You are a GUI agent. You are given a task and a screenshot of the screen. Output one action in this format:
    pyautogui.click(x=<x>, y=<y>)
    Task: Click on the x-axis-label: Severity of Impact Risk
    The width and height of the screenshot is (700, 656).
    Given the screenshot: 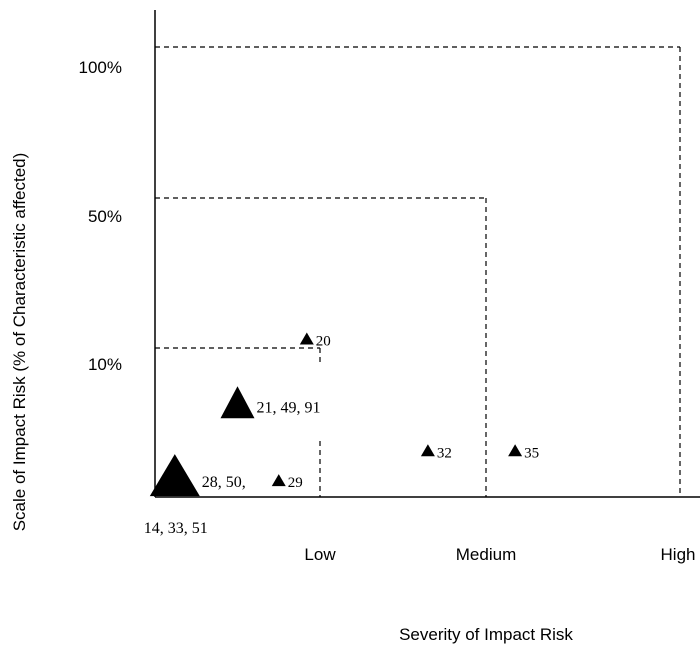 What is the action you would take?
    pyautogui.click(x=486, y=634)
    